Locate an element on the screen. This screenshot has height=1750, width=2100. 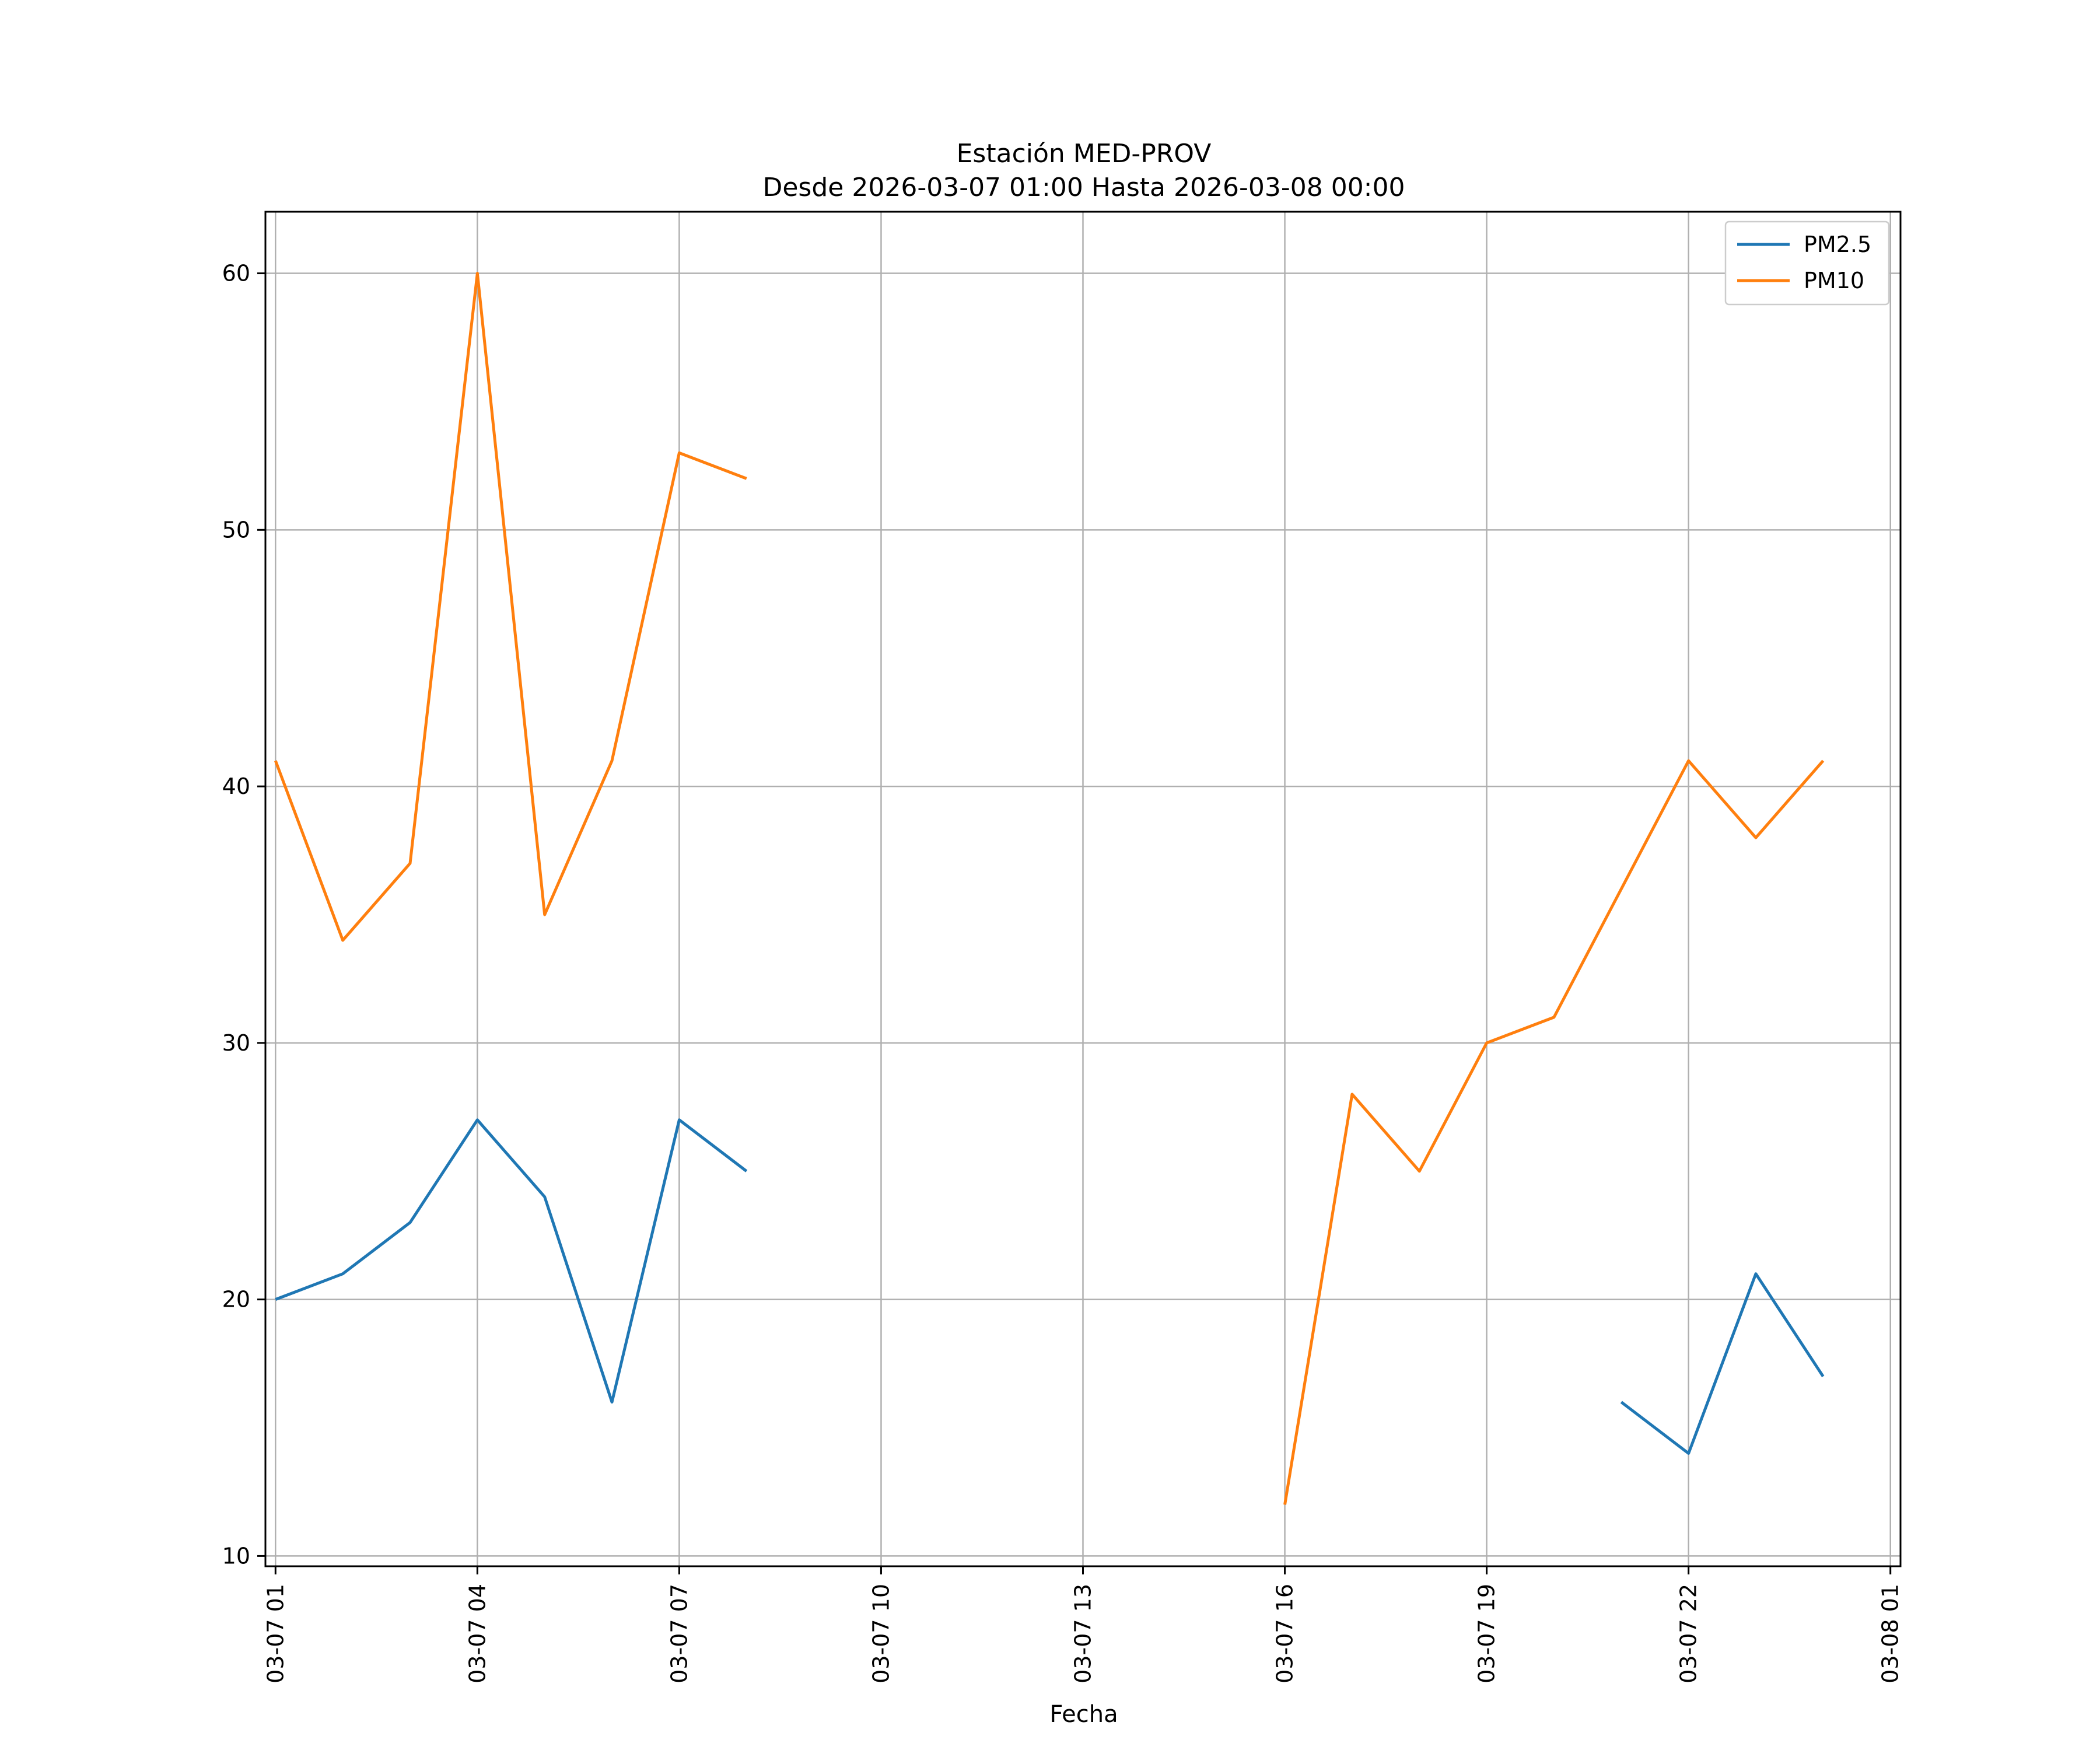
x-tick-label: 03-07 10 is located at coordinates (881, 1634).